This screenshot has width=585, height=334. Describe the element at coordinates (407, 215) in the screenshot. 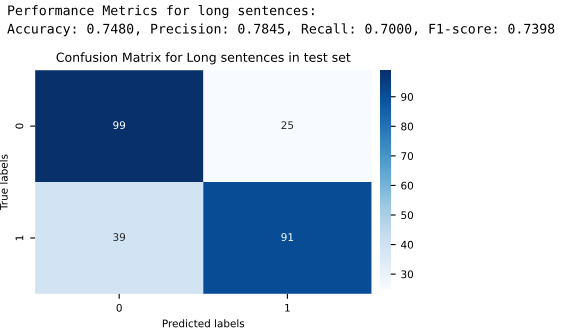

I see `color-bar-label: 50` at that location.